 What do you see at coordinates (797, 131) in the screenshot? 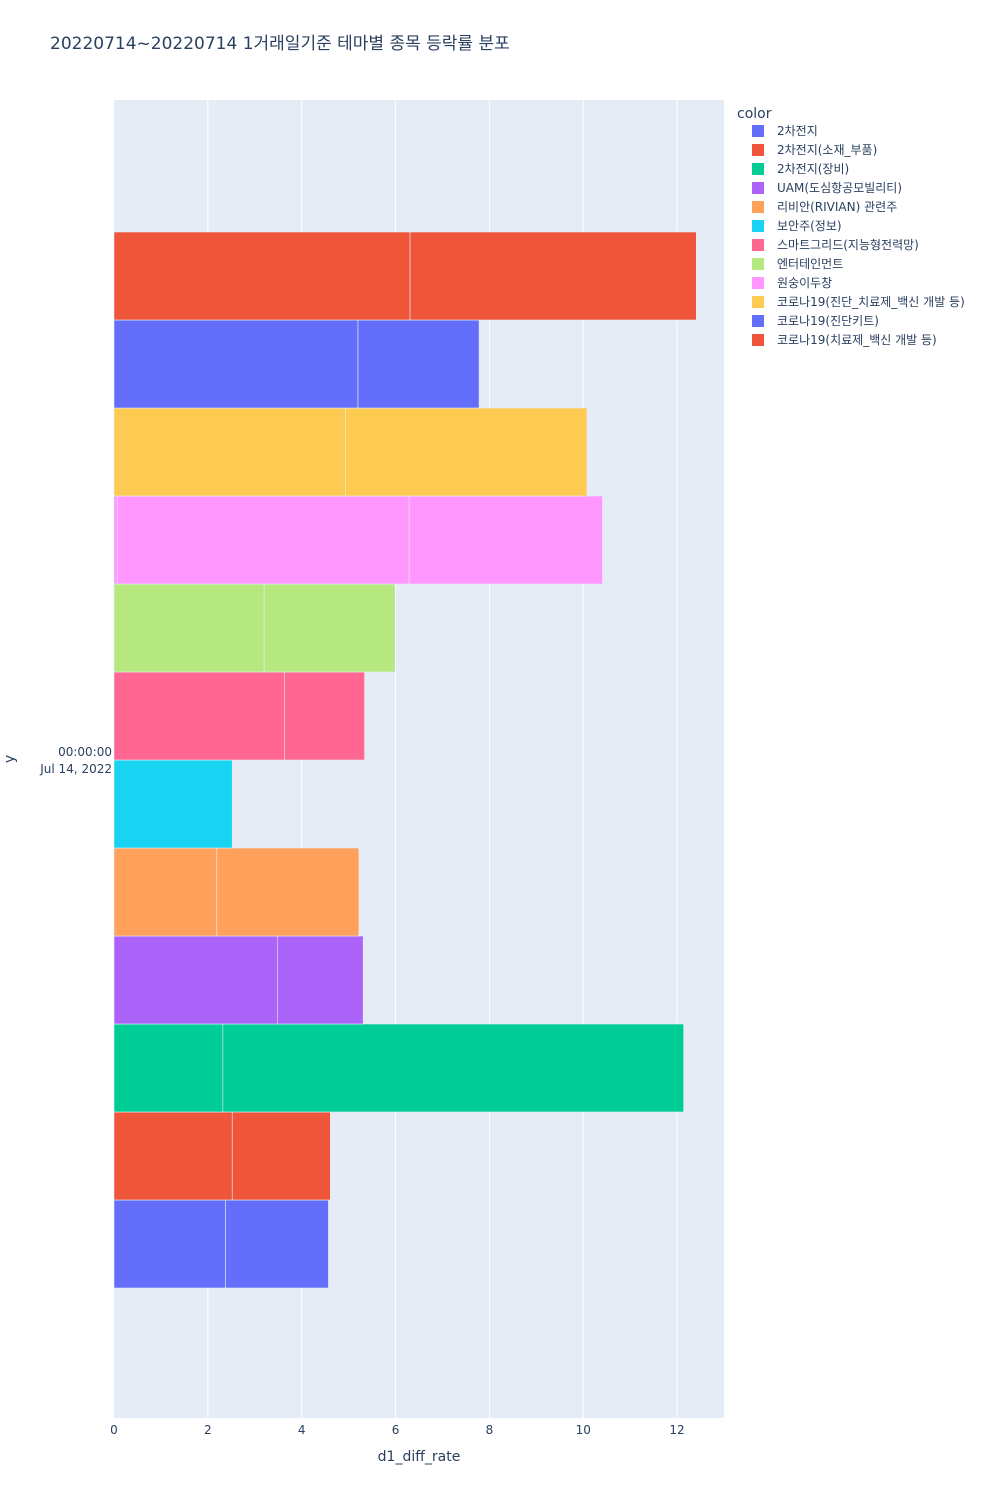
I see `legend-label: 2차전지` at bounding box center [797, 131].